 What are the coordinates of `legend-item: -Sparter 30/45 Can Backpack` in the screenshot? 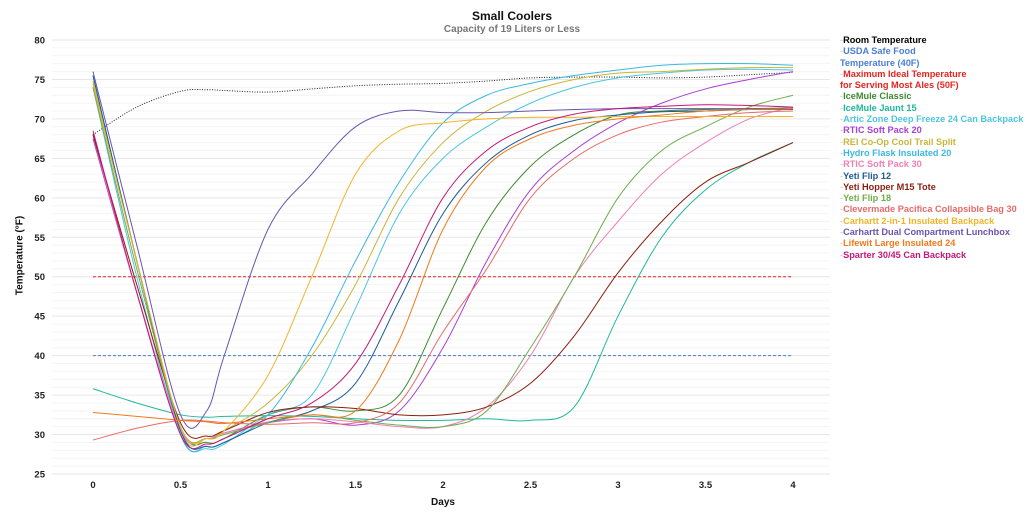 It's located at (931, 255).